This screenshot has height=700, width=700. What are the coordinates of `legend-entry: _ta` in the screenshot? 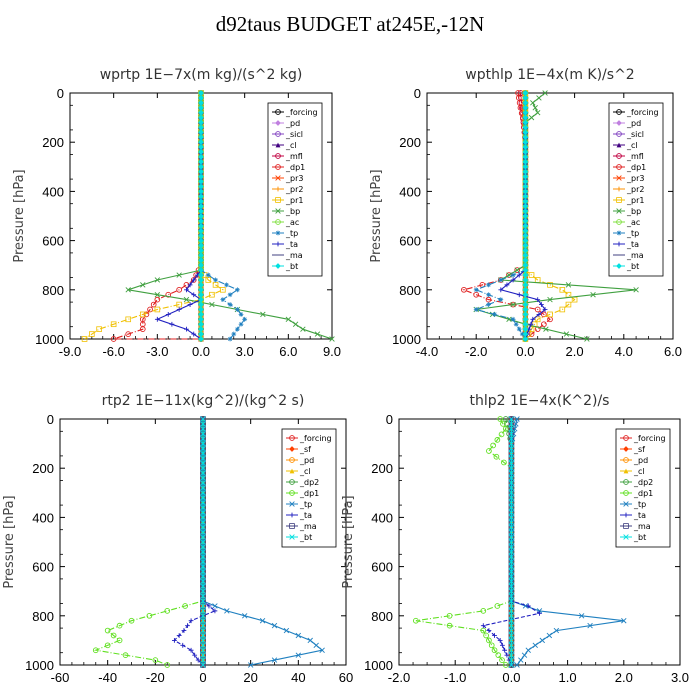 It's located at (291, 244).